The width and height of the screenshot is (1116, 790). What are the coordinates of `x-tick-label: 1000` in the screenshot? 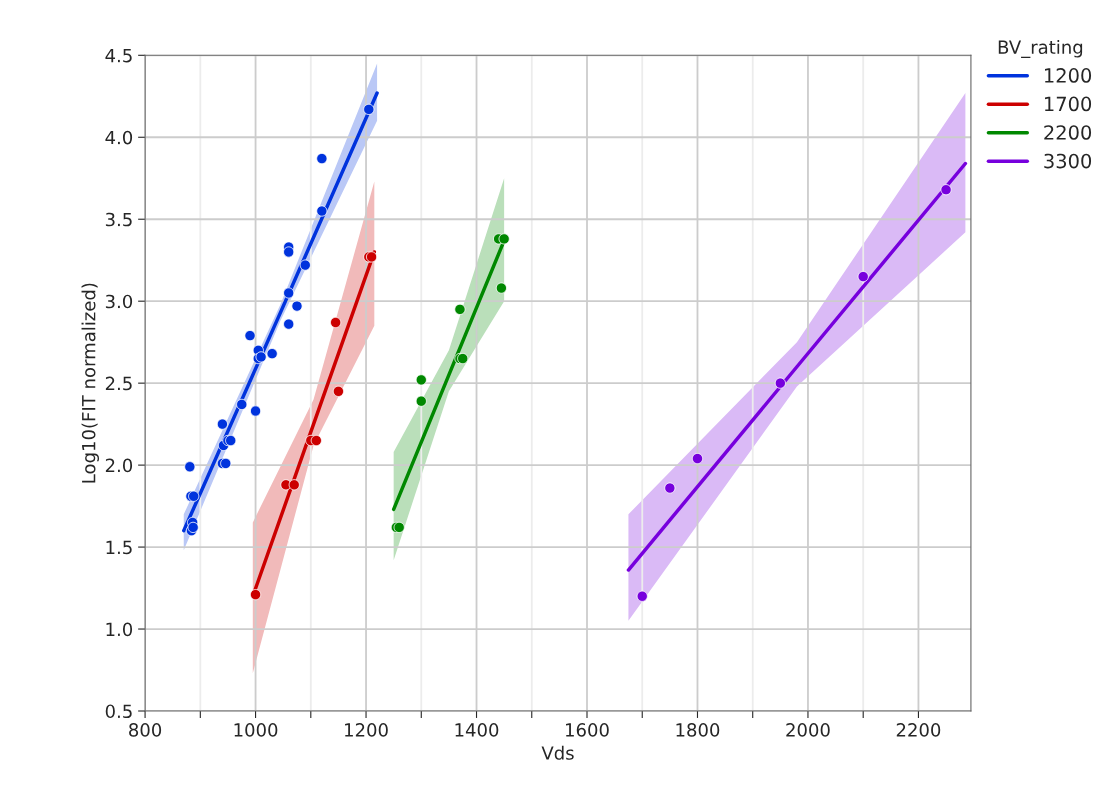 It's located at (256, 730).